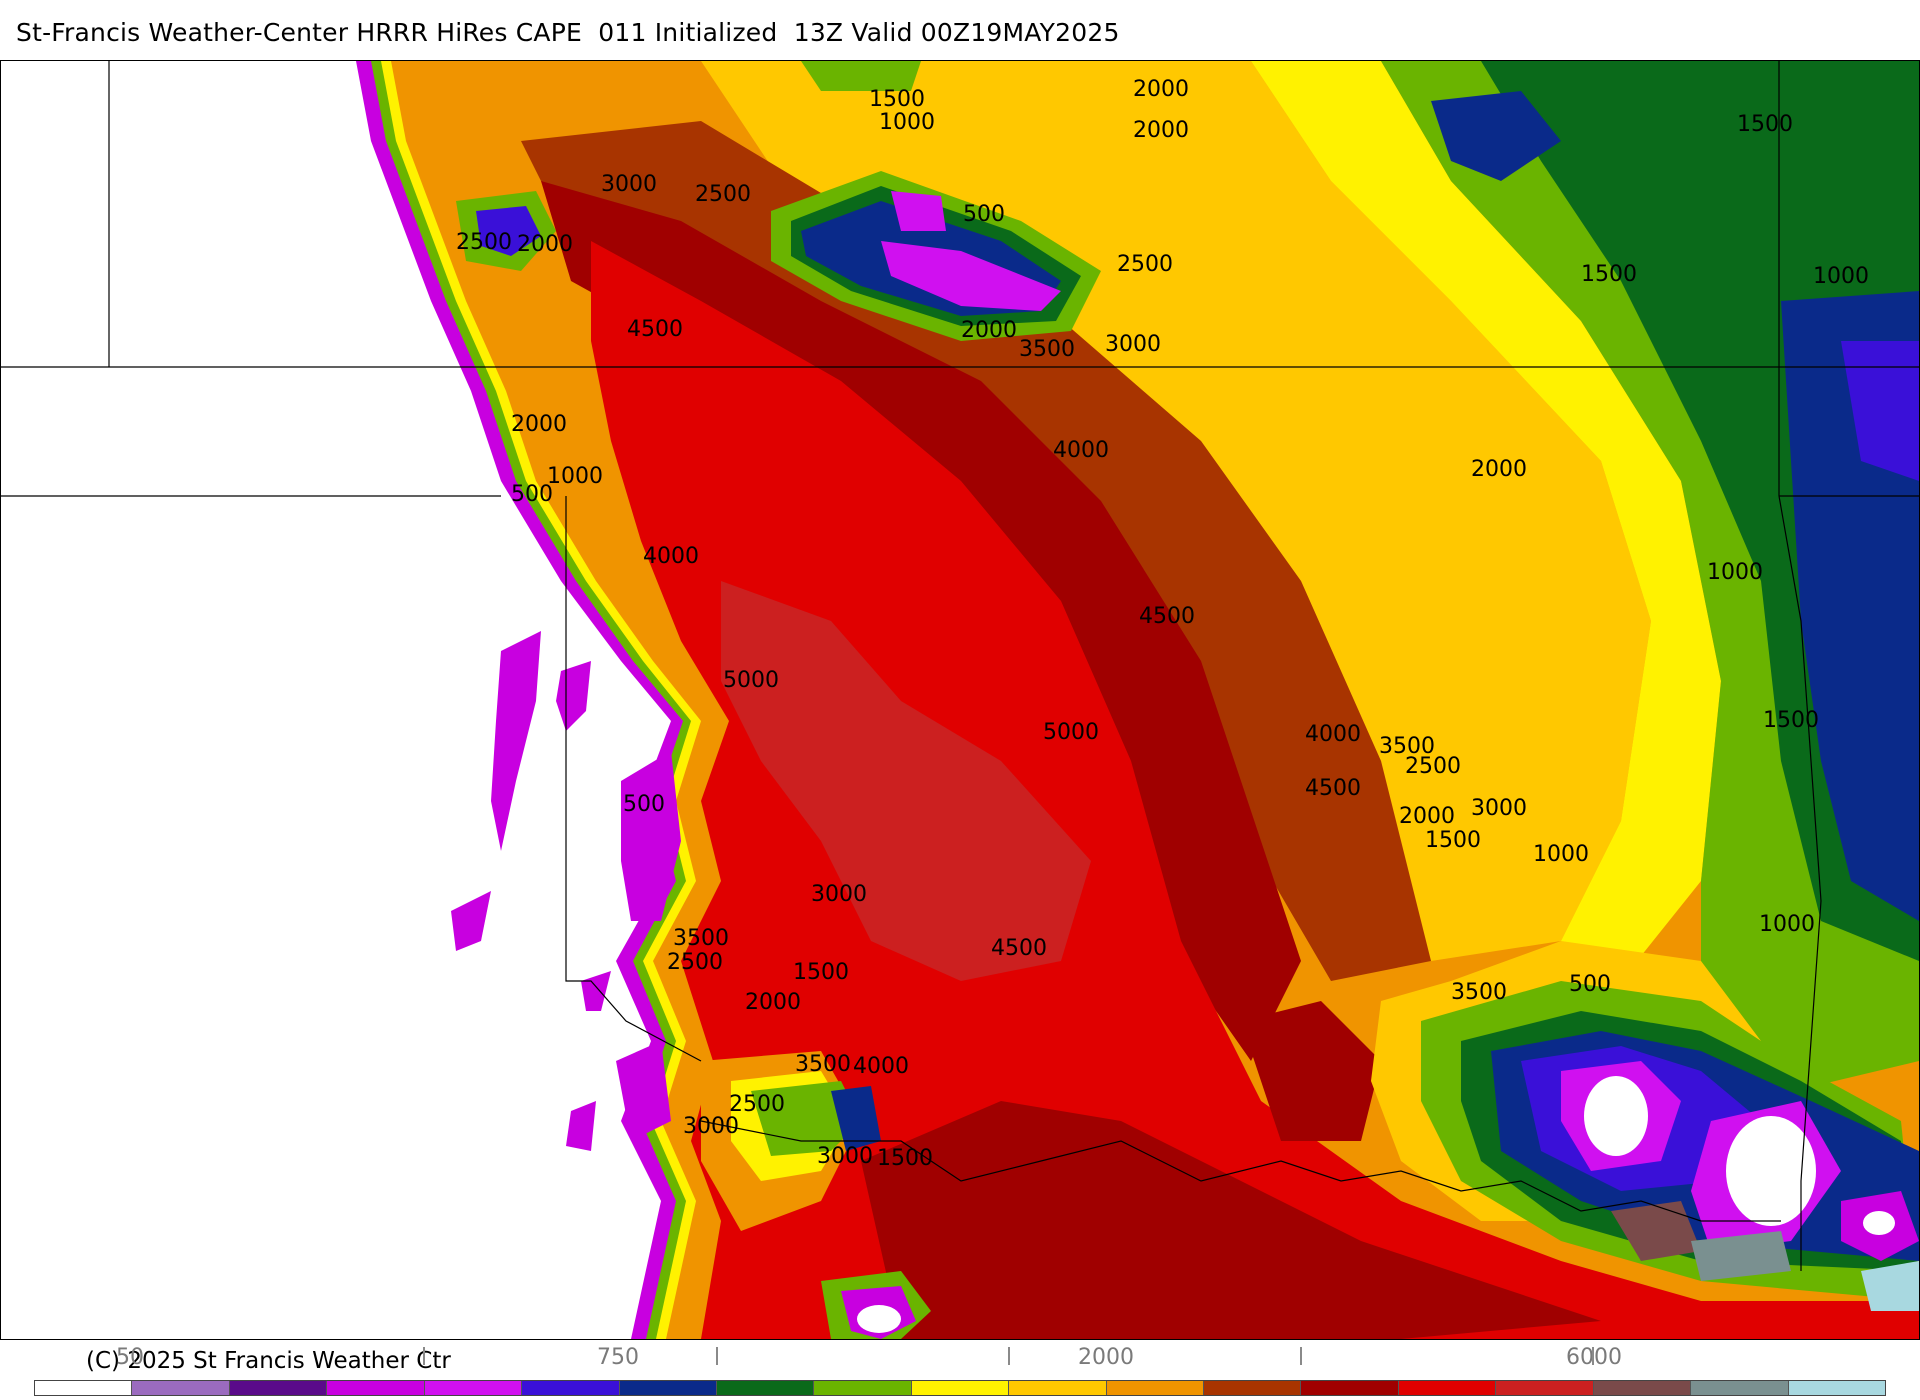 The image size is (1920, 1400). Describe the element at coordinates (268, 1361) in the screenshot. I see `copyright-text: (C) 2025 St Francis Weather Ctr` at that location.